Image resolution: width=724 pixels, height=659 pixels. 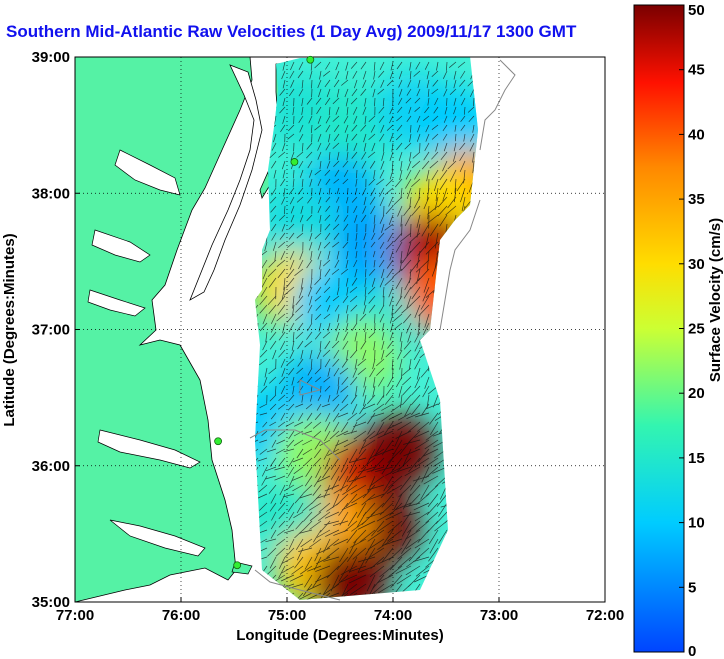 I want to click on colorbar-tick-label: 40, so click(x=696, y=134).